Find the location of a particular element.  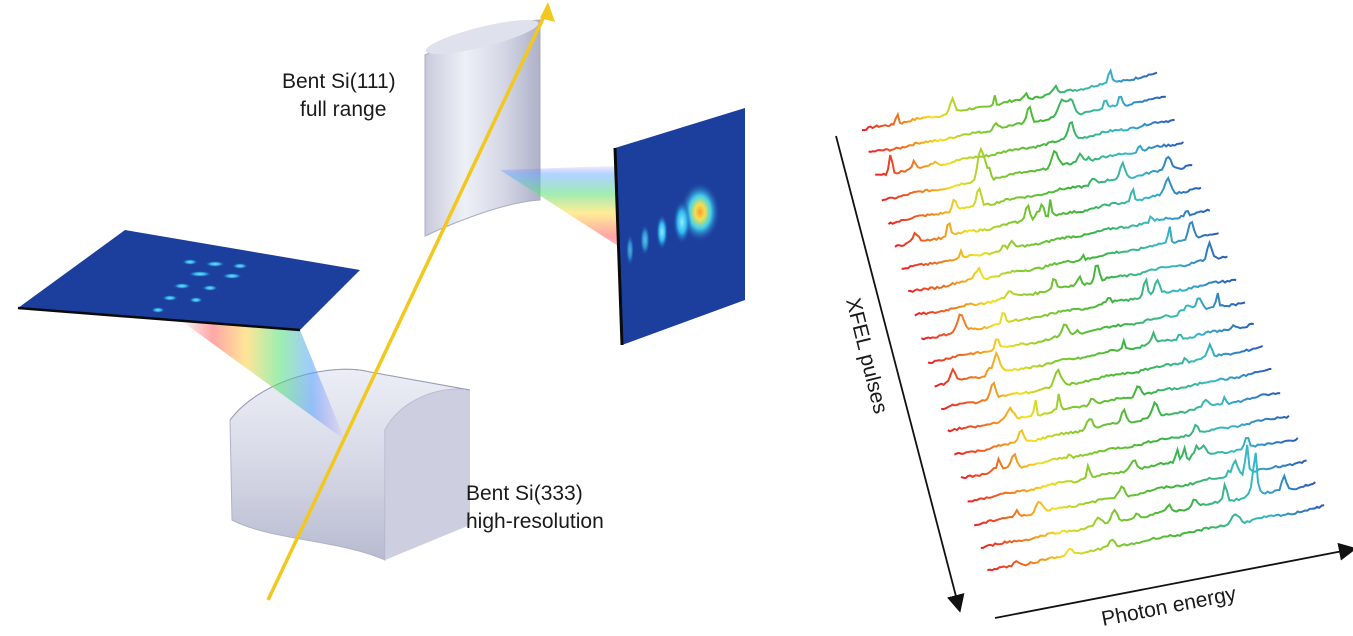

si333-crystal is located at coordinates (350, 464).